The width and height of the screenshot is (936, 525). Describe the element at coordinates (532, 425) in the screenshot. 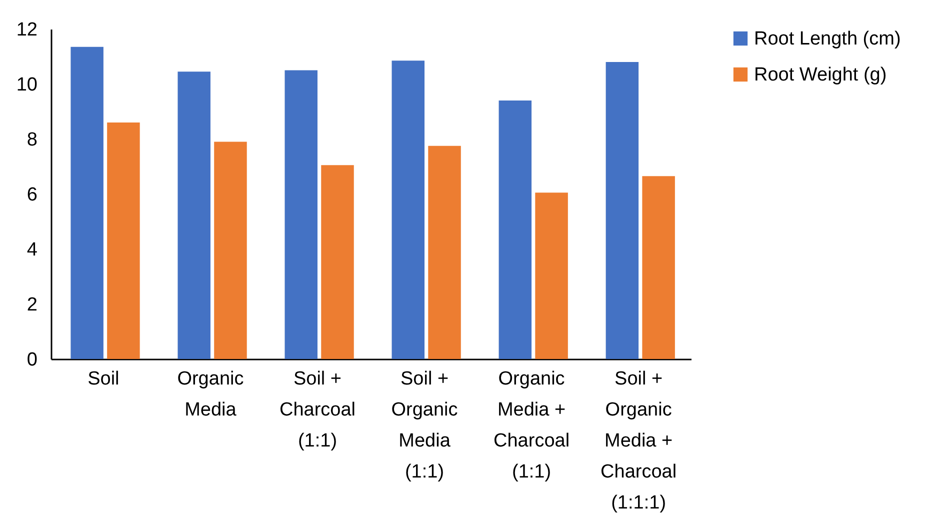

I see `x-tick-label: Organic Media + Charcoal (1:1)` at that location.